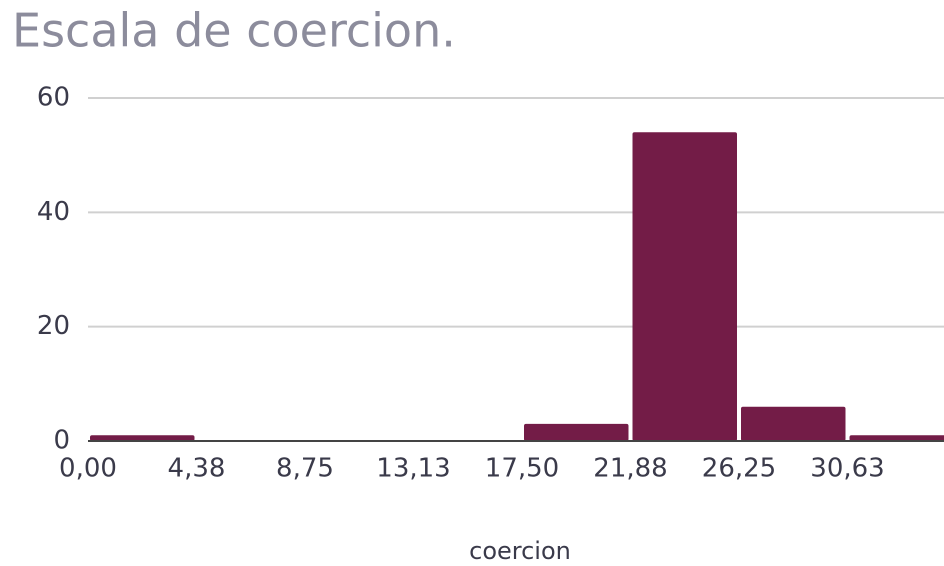  Describe the element at coordinates (53, 326) in the screenshot. I see `y-tick-label: 20` at that location.